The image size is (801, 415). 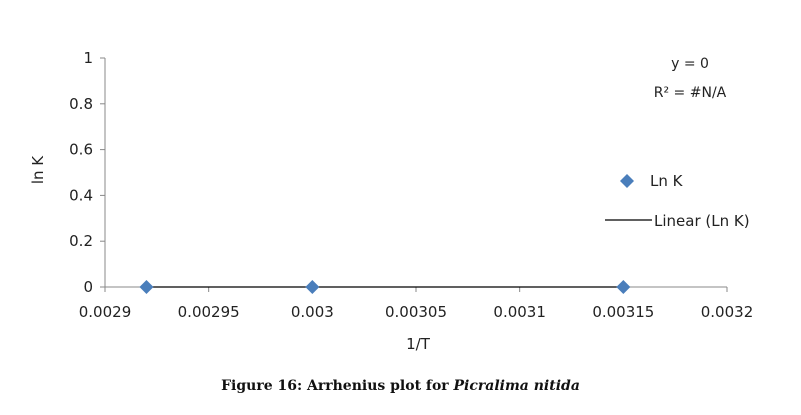 What do you see at coordinates (677, 201) in the screenshot?
I see `legend: Ln K Linear (Ln K)` at bounding box center [677, 201].